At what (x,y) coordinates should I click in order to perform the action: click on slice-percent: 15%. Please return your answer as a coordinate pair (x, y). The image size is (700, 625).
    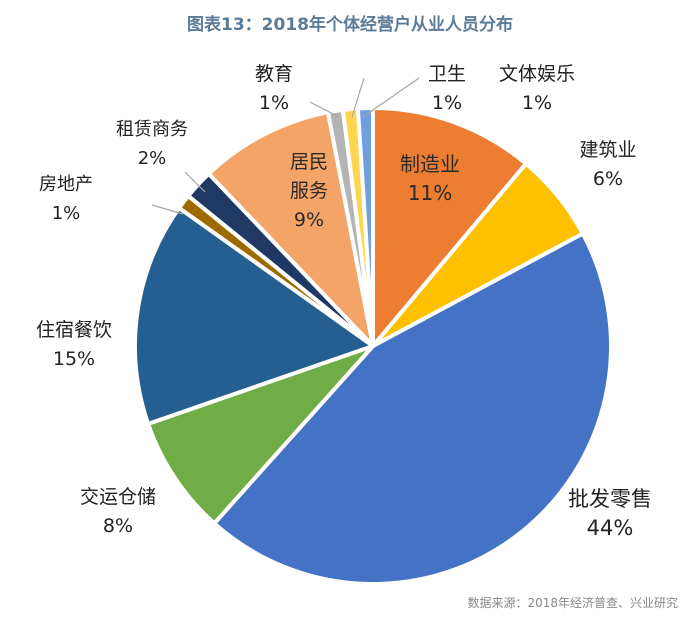
    Looking at the image, I should click on (74, 359).